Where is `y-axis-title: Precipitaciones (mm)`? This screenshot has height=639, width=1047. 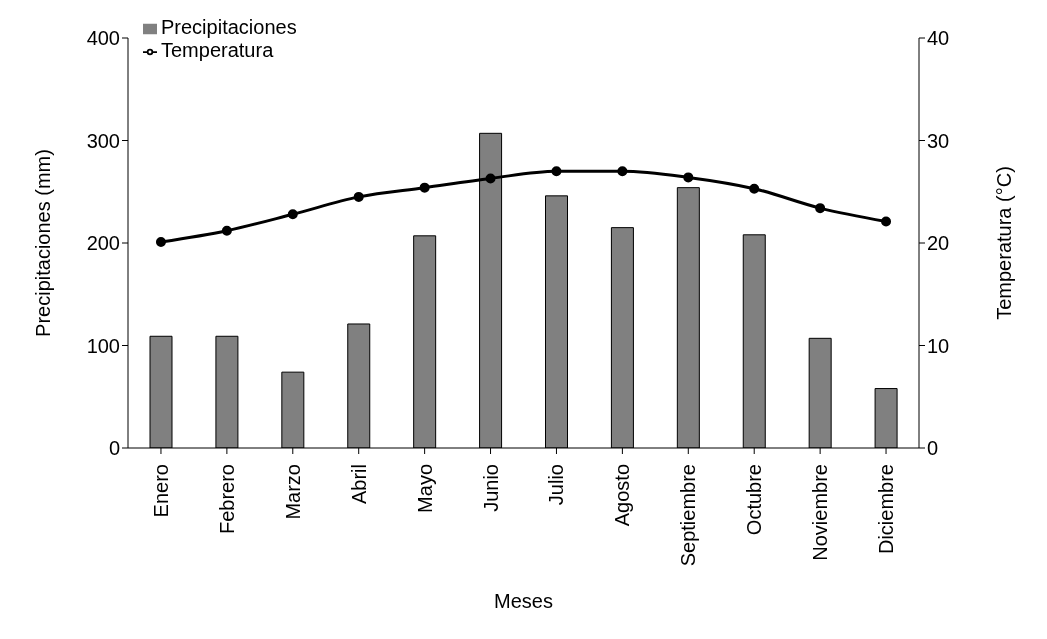 y-axis-title: Precipitaciones (mm) is located at coordinates (43, 243).